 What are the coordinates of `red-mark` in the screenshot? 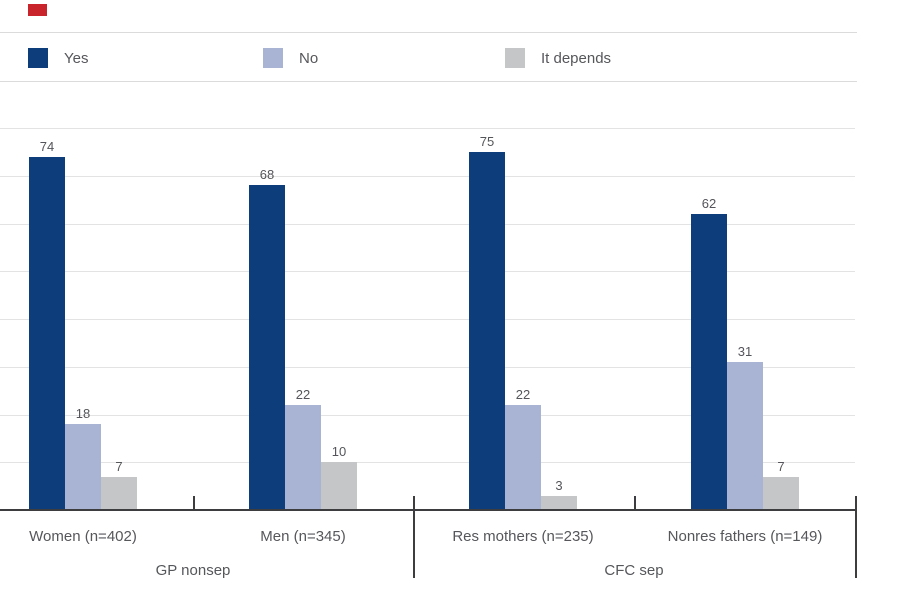 It's located at (37, 10).